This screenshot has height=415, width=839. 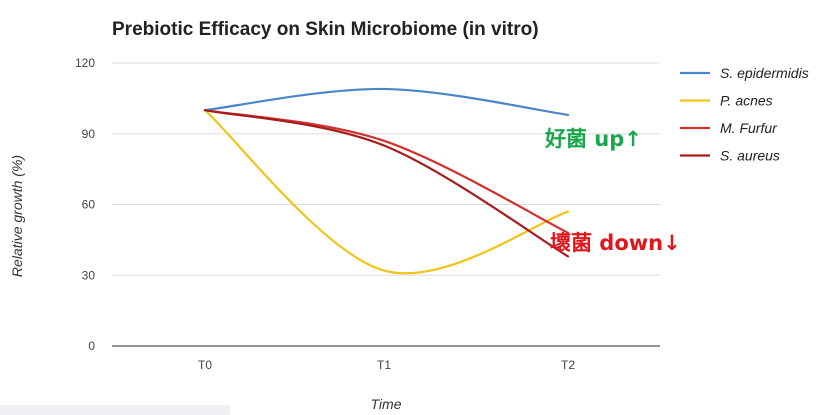 I want to click on series-line-m-furfur, so click(x=386, y=171).